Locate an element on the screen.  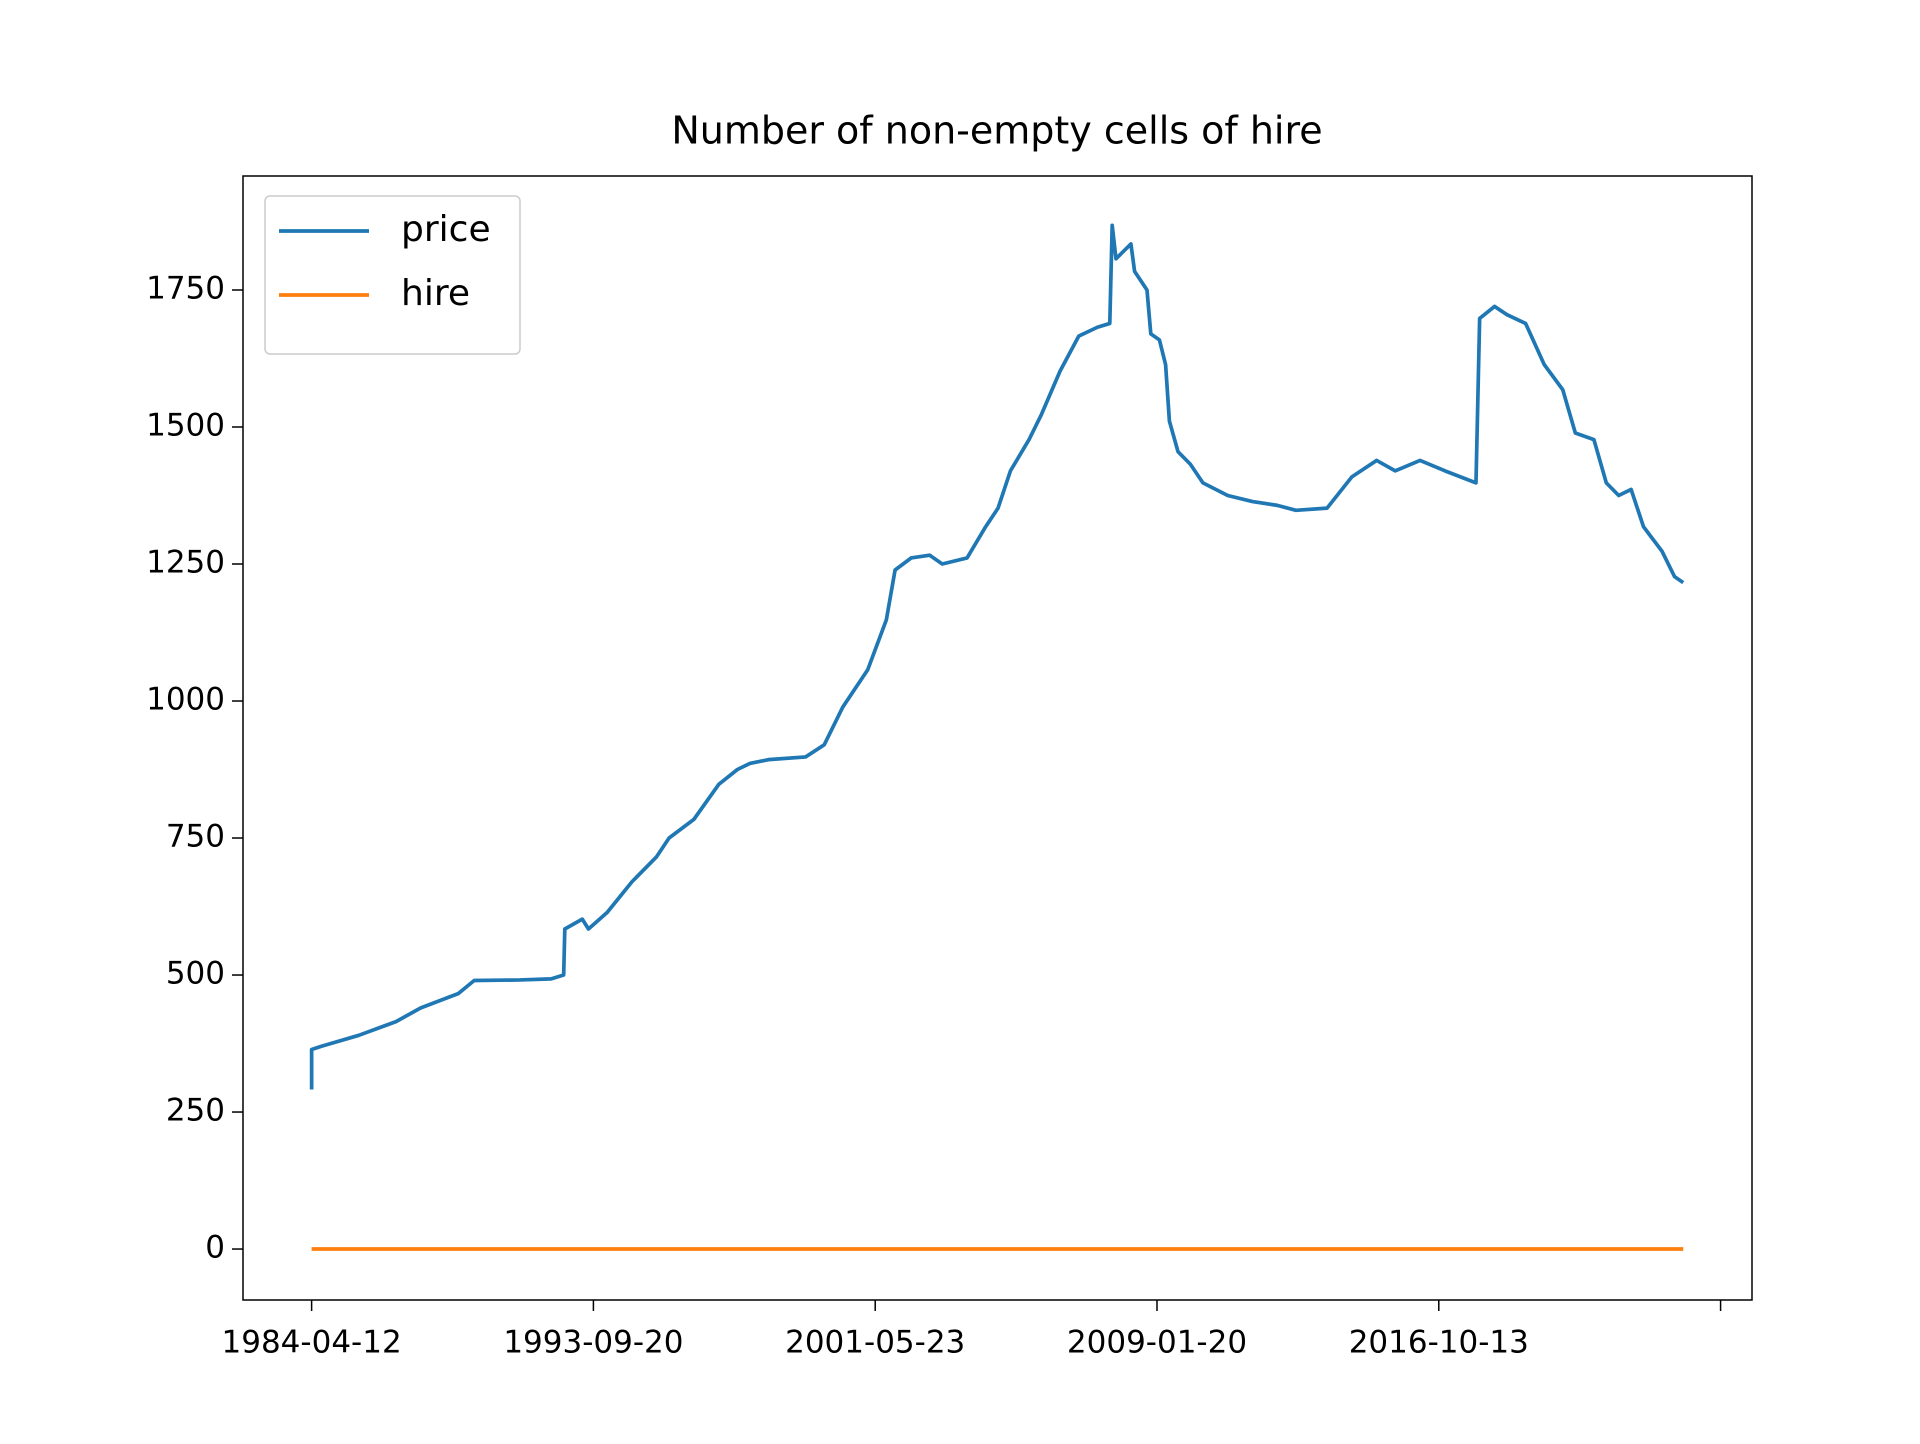
x-tick-label: 1984-04-12 is located at coordinates (312, 1343).